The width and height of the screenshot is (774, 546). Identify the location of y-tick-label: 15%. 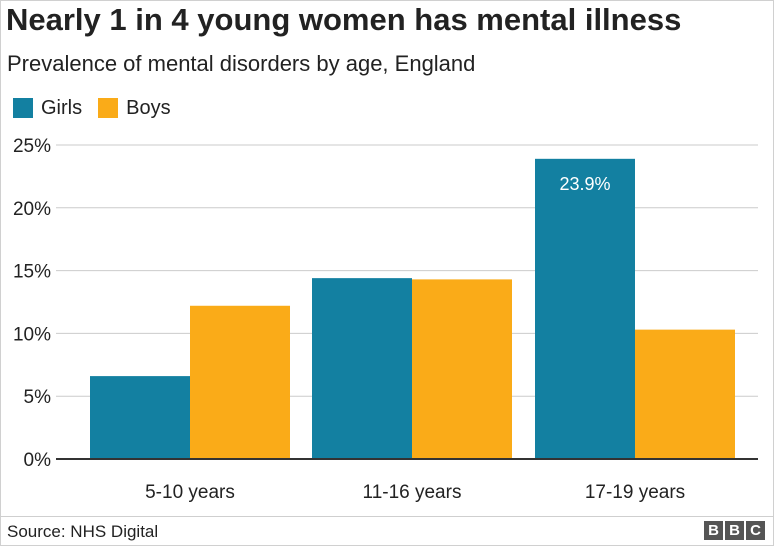
(32, 272).